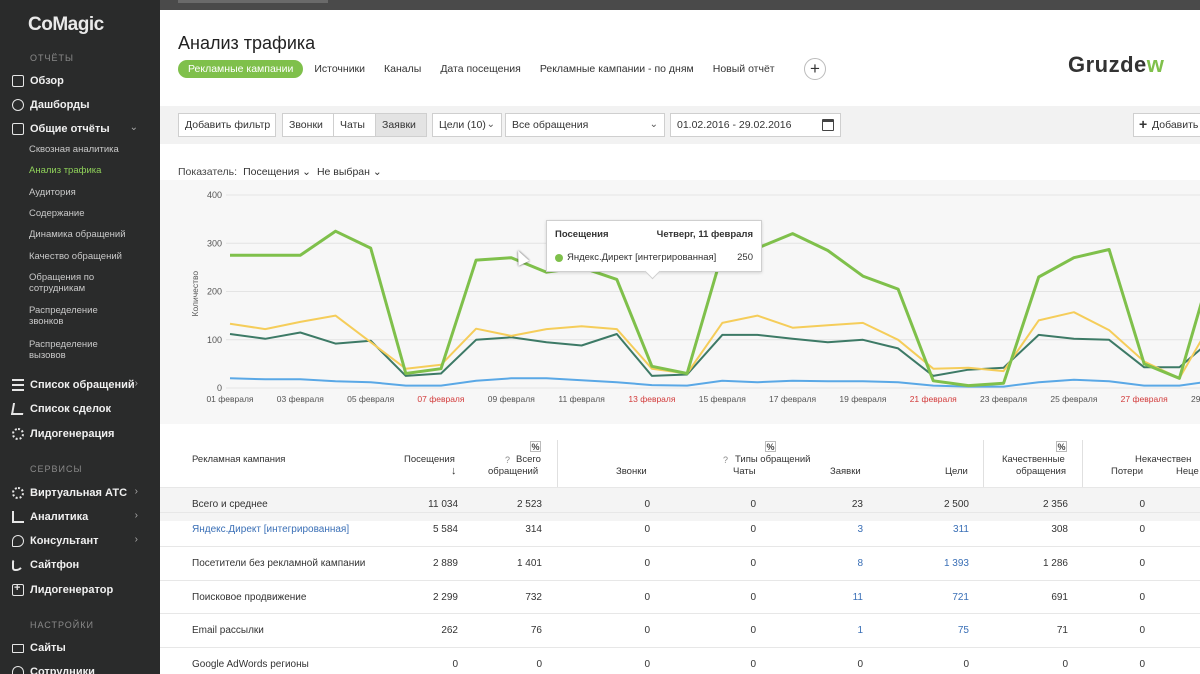  I want to click on cell-goals-link: 75, so click(963, 630).